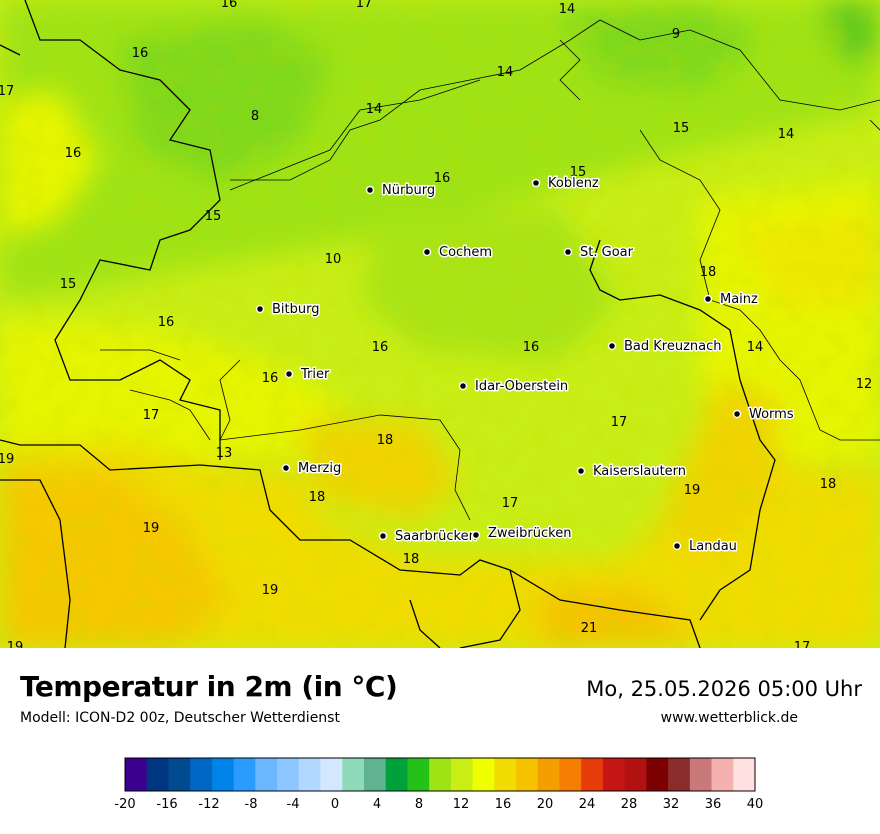 The width and height of the screenshot is (880, 834). I want to click on city-bad-kreuznach: Bad Kreuznach, so click(665, 347).